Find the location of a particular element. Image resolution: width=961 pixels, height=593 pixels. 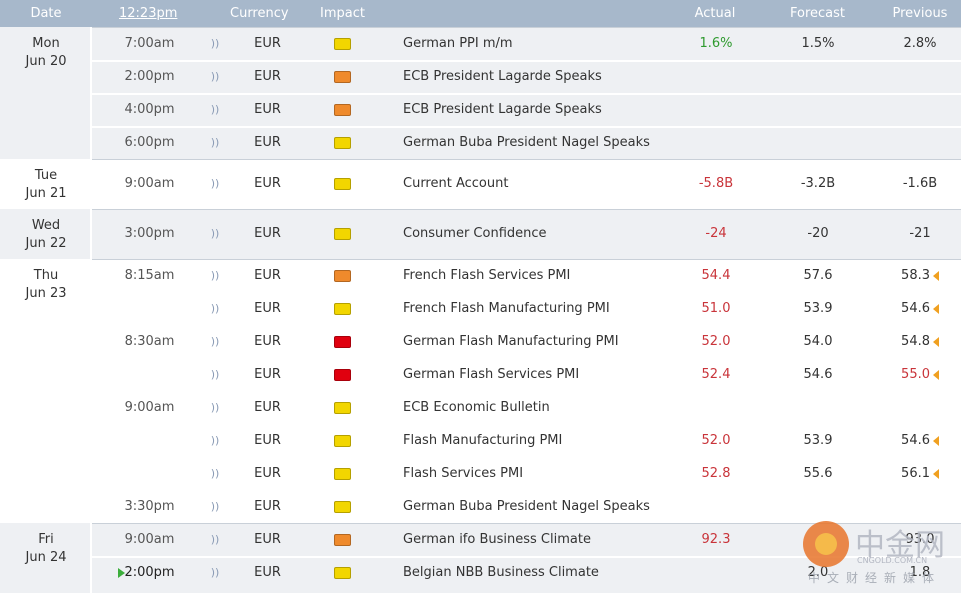

header-time: 12:23pm is located at coordinates (148, 13).